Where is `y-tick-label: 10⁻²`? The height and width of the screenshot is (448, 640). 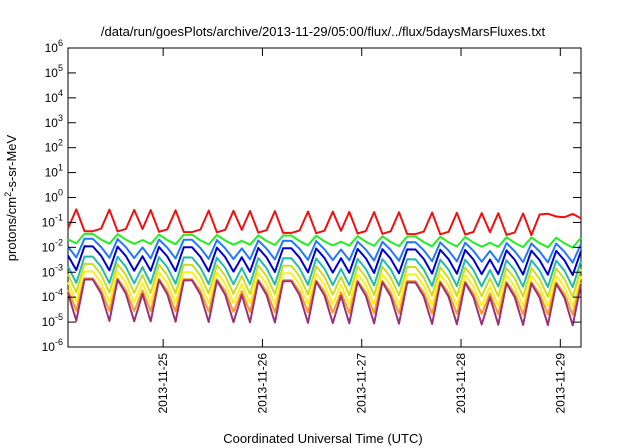 y-tick-label: 10⁻² is located at coordinates (52, 245).